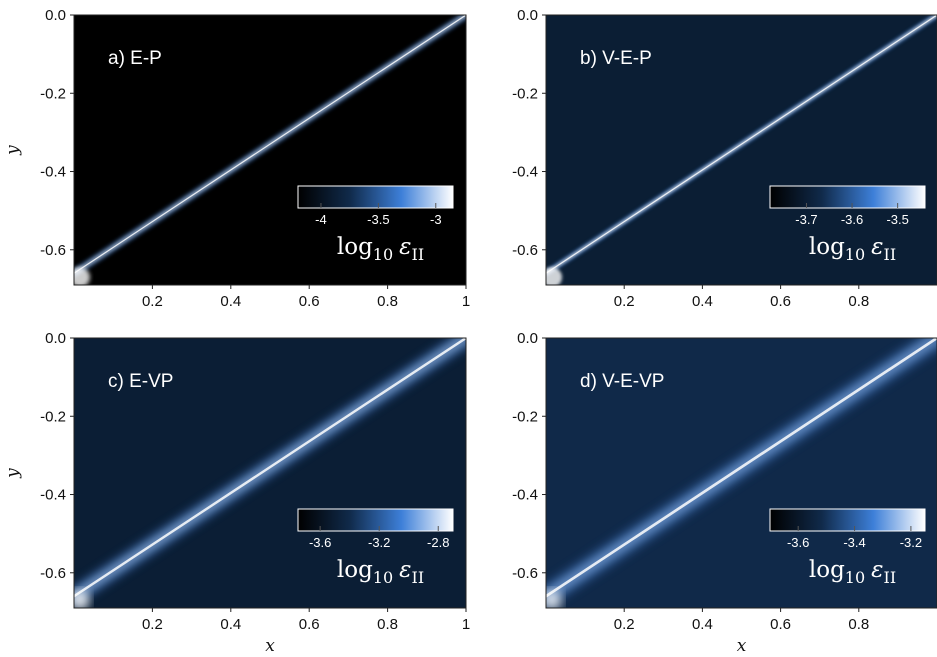  I want to click on colorbar-tick-label: -3, so click(436, 219).